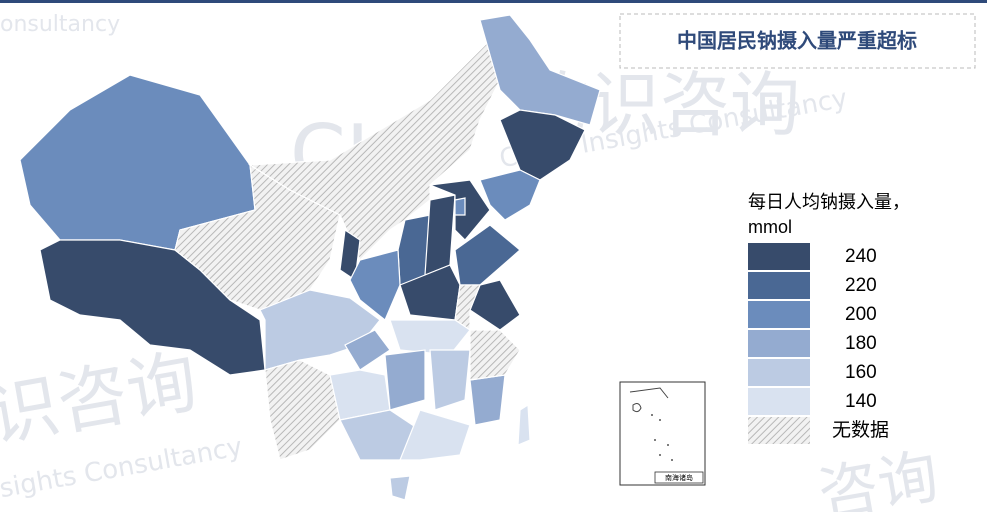  What do you see at coordinates (818, 343) in the screenshot?
I see `legend: 240 220 200 180 160 140 无数据` at bounding box center [818, 343].